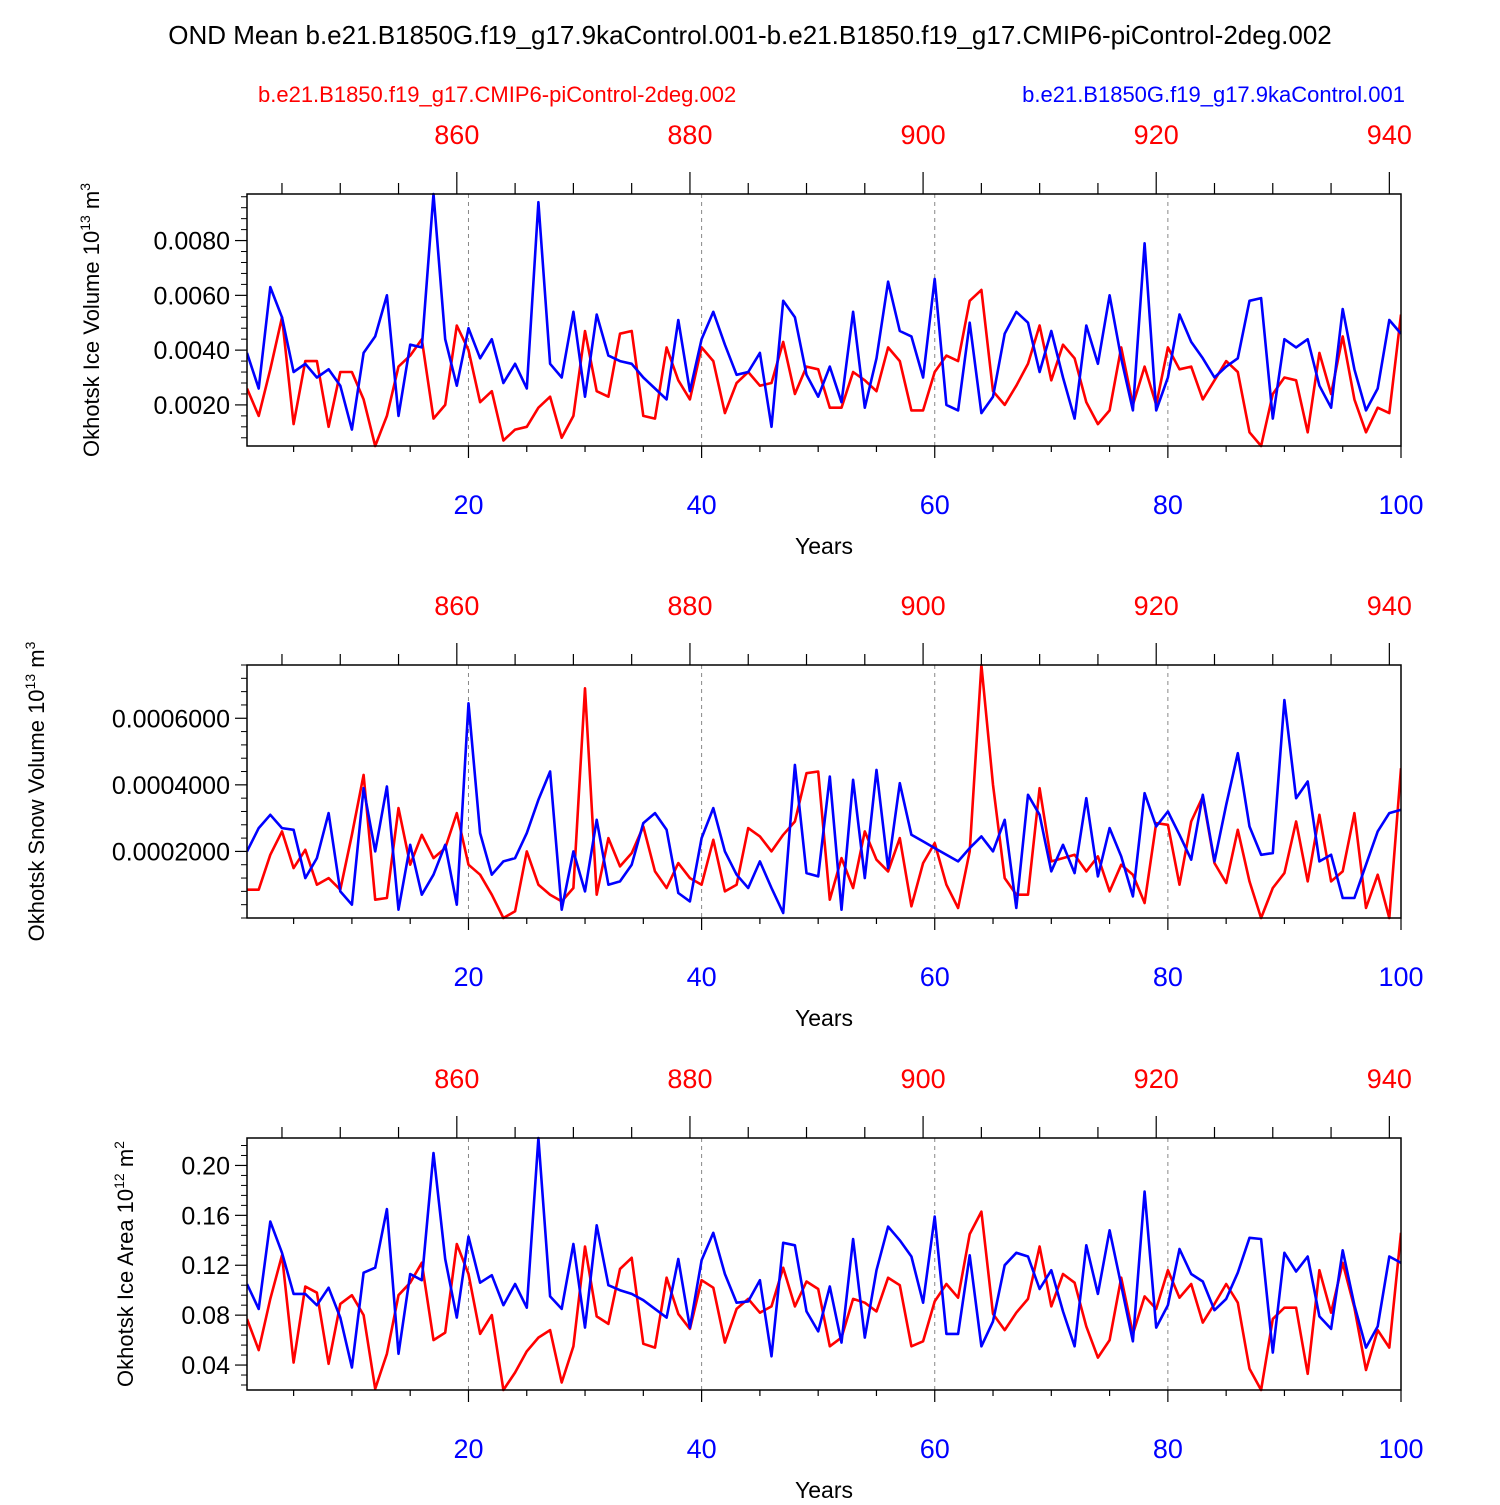 This screenshot has height=1505, width=1500. What do you see at coordinates (91, 344) in the screenshot?
I see `y-axis-label-main: Okhotsk Ice Volume 10` at bounding box center [91, 344].